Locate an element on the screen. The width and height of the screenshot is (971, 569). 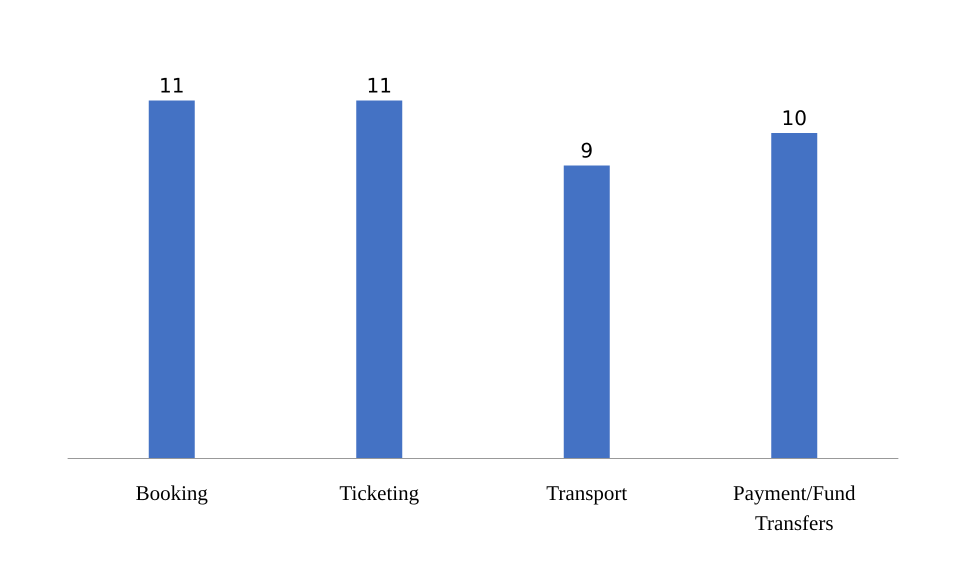
x-tick-label: Booking is located at coordinates (172, 493).